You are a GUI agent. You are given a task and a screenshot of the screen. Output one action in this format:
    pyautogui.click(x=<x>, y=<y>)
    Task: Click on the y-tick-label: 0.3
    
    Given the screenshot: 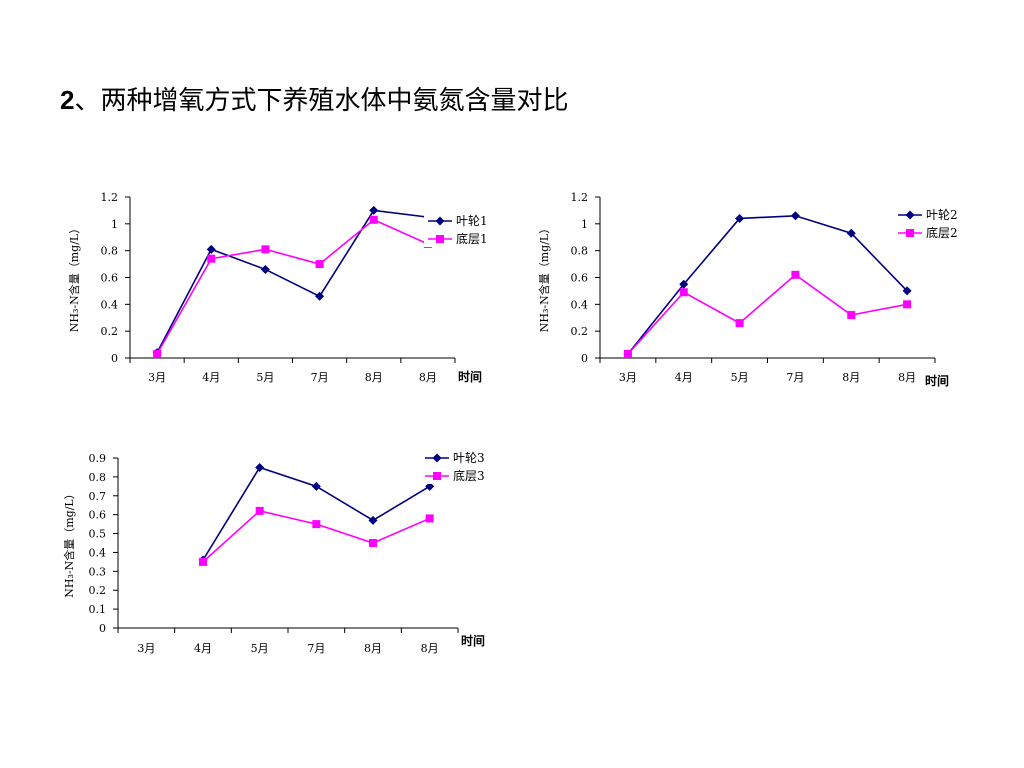 What is the action you would take?
    pyautogui.click(x=98, y=571)
    